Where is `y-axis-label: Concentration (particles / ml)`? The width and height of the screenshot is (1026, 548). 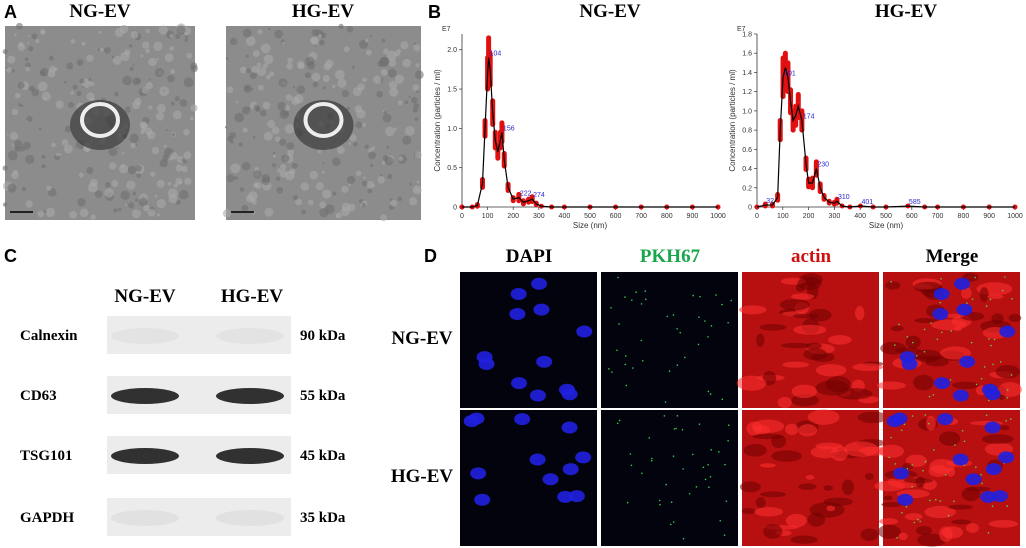
y-axis-label: Concentration (particles / ml) is located at coordinates (437, 120).